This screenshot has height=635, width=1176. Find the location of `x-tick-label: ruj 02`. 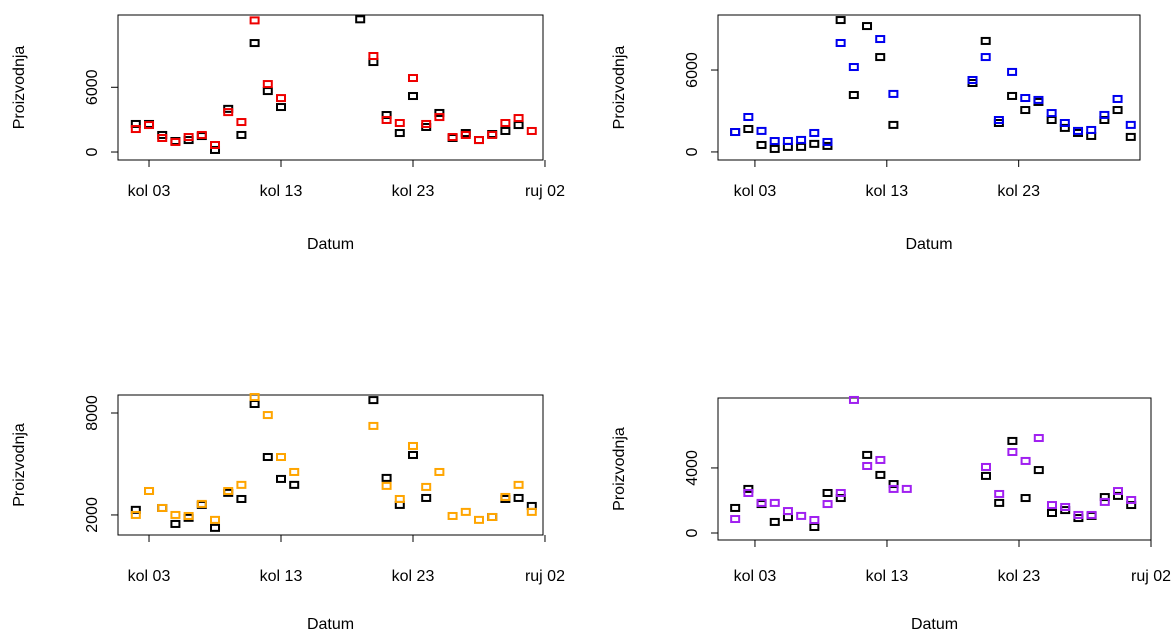

x-tick-label: ruj 02 is located at coordinates (545, 191).